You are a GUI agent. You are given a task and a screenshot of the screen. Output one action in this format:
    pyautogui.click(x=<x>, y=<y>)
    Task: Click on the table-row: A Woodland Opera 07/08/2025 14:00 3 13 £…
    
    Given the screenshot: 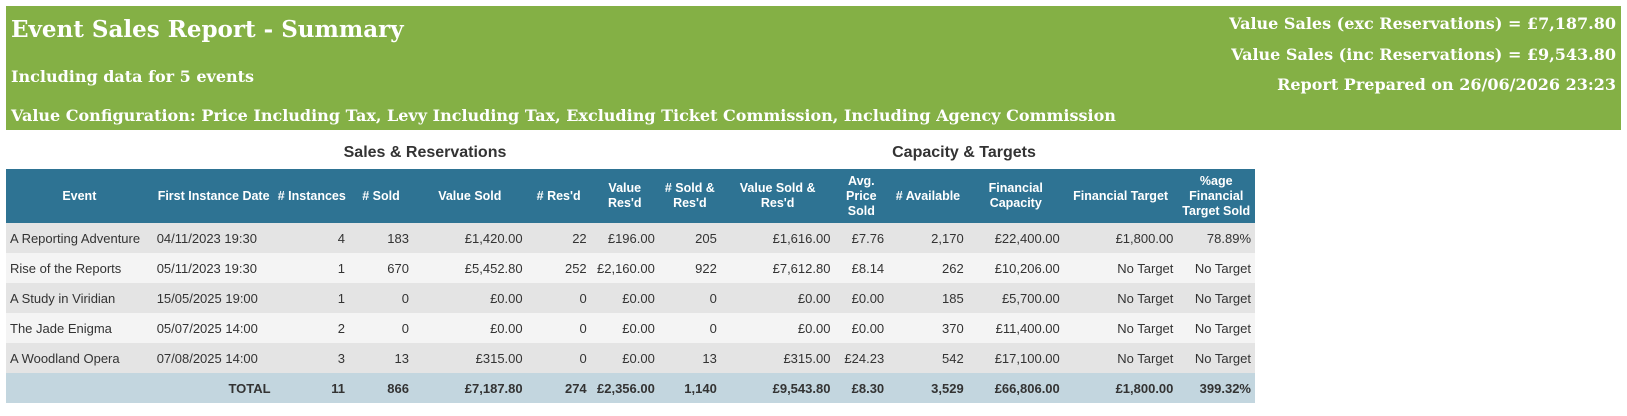 What is the action you would take?
    pyautogui.click(x=630, y=358)
    